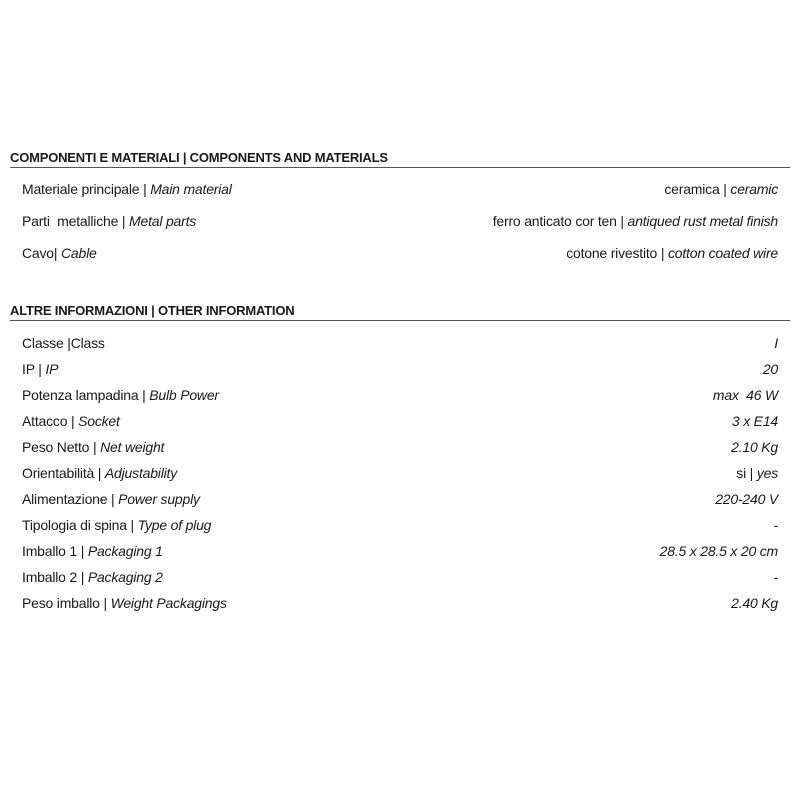 The width and height of the screenshot is (800, 800). What do you see at coordinates (168, 603) in the screenshot?
I see `label-english: Weight Packagings` at bounding box center [168, 603].